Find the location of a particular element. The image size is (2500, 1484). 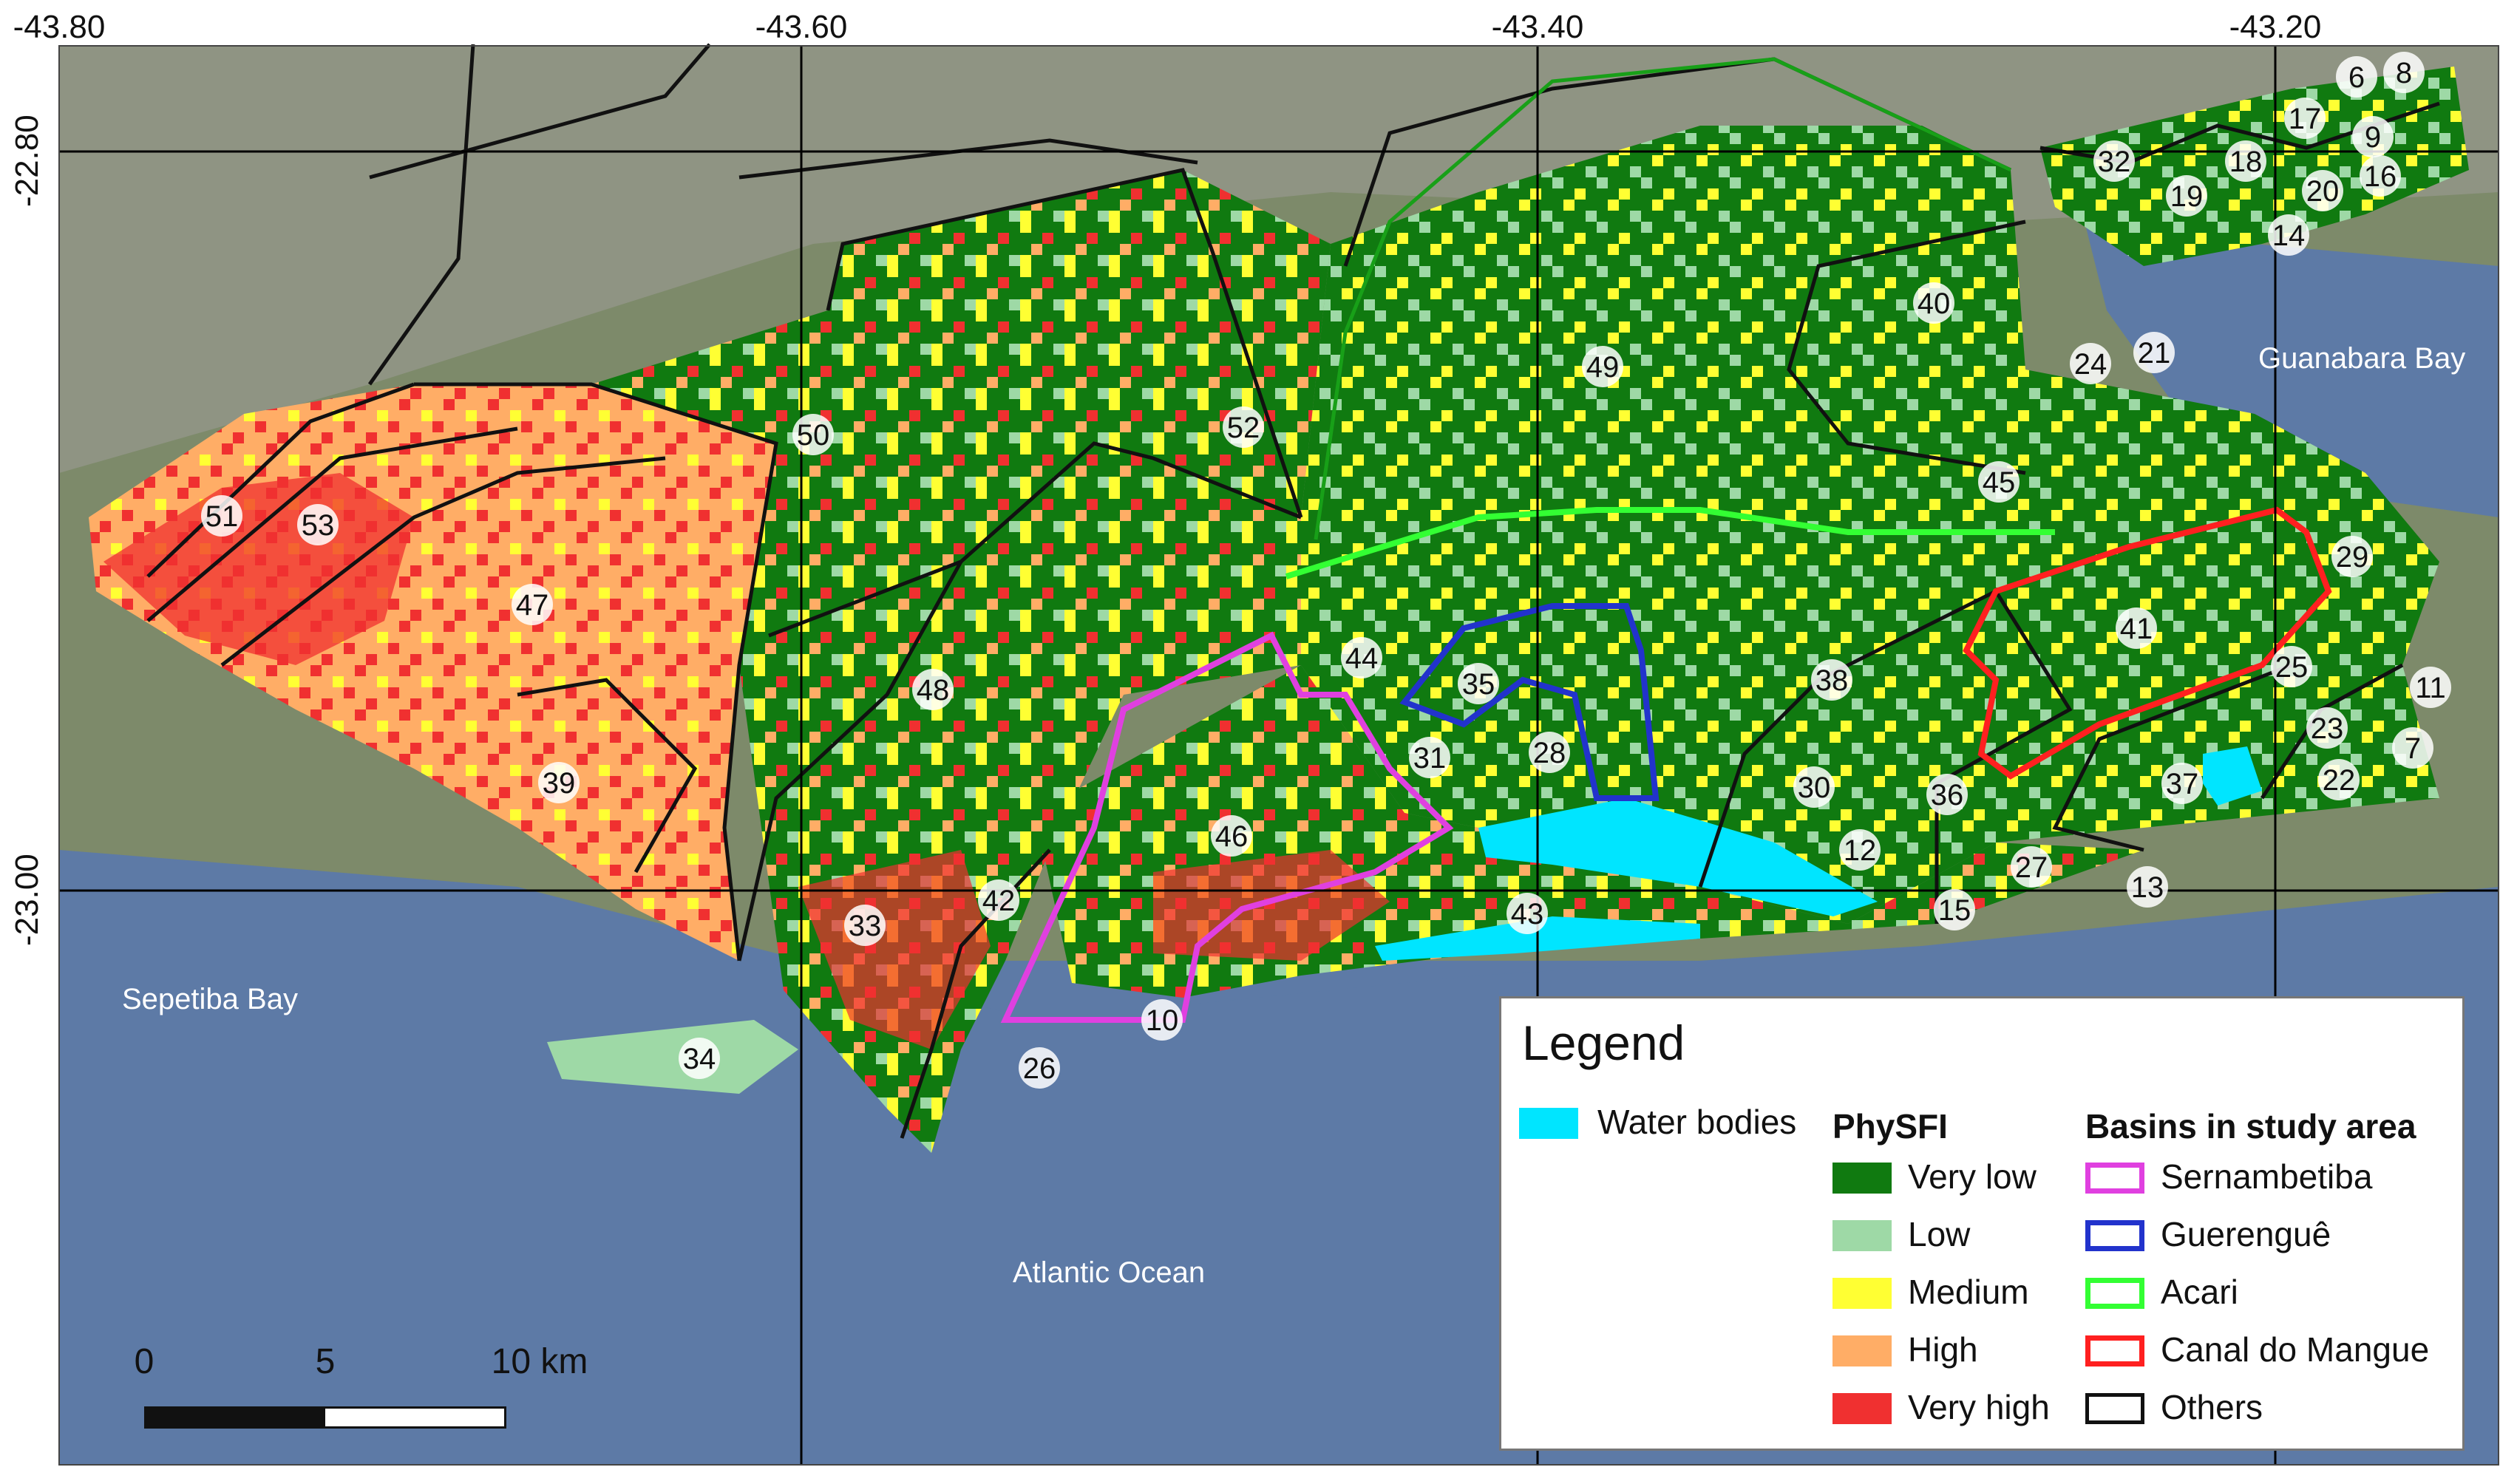

basin-label-text: 32 is located at coordinates (2115, 162).